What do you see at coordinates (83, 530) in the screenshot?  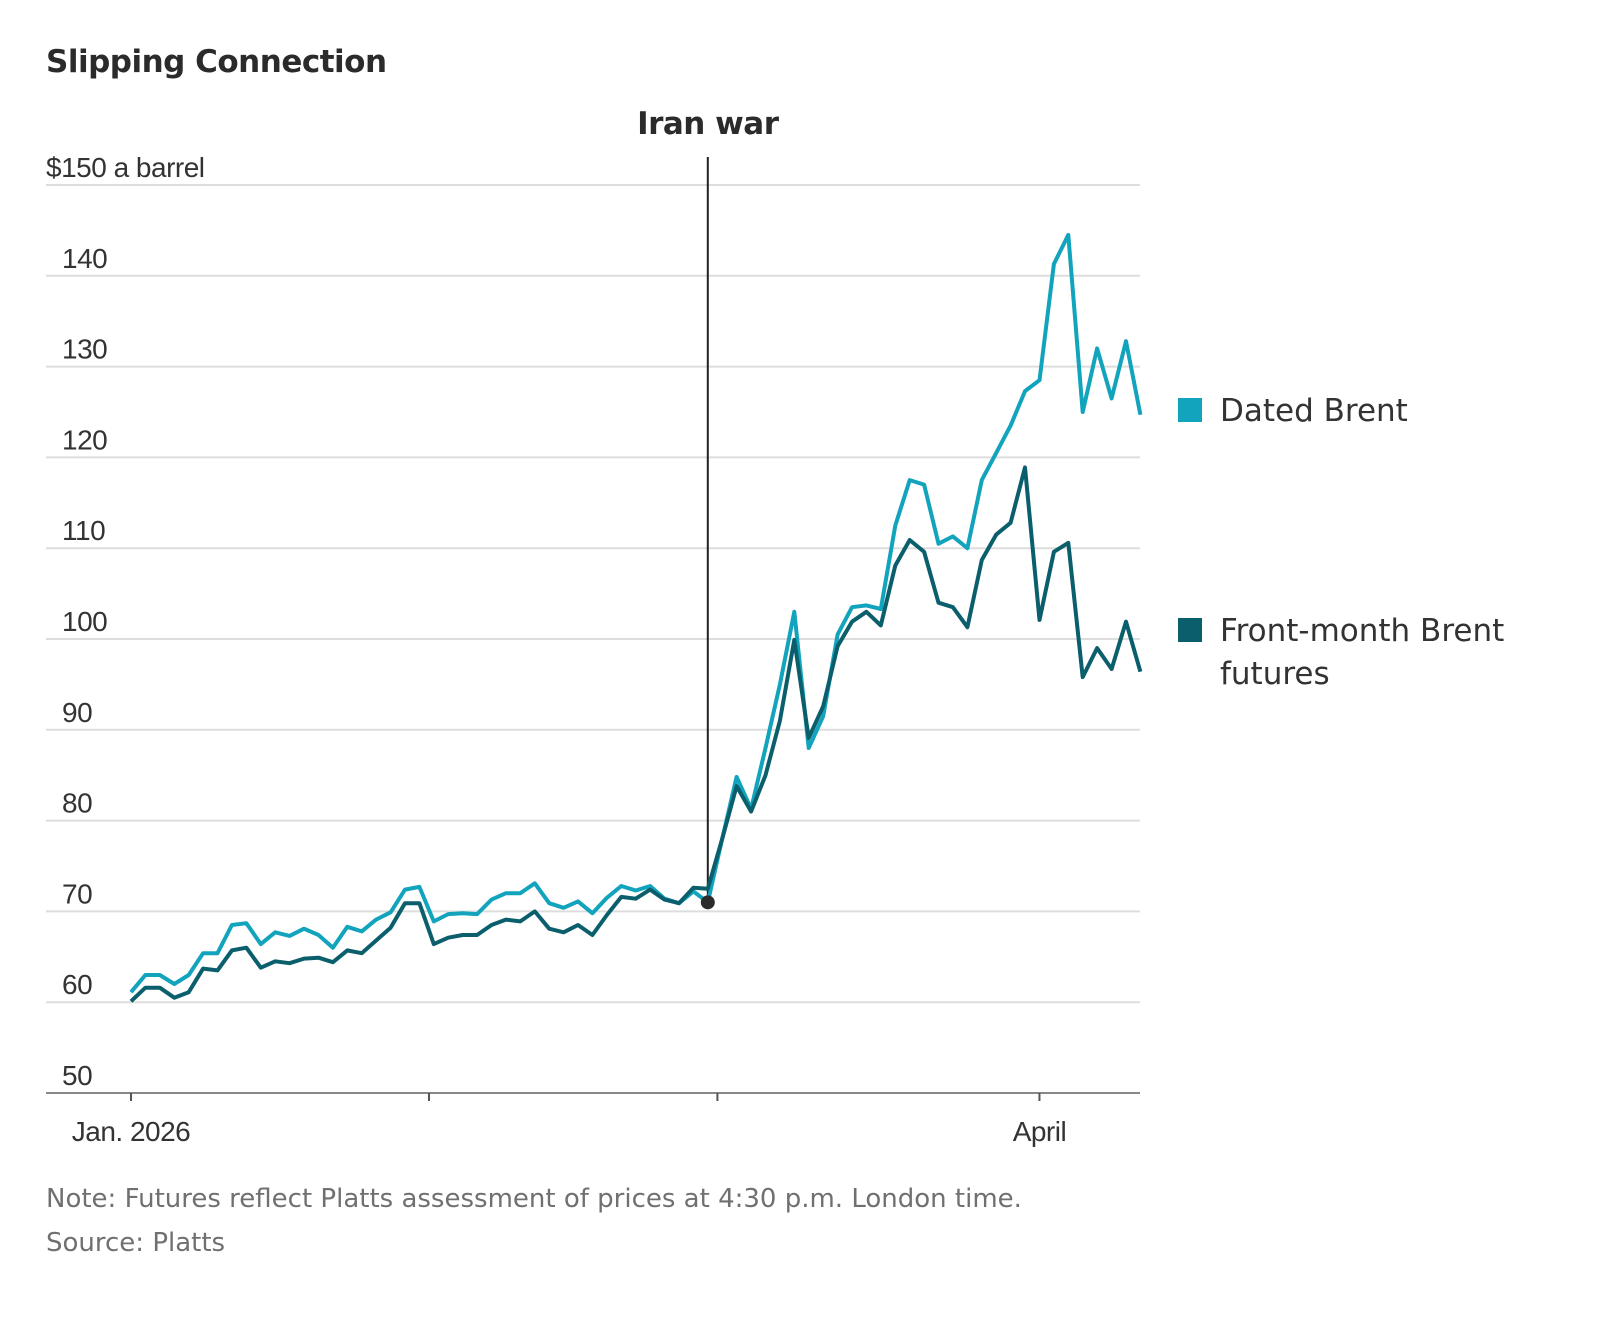 I see `y-tick-label: 110` at bounding box center [83, 530].